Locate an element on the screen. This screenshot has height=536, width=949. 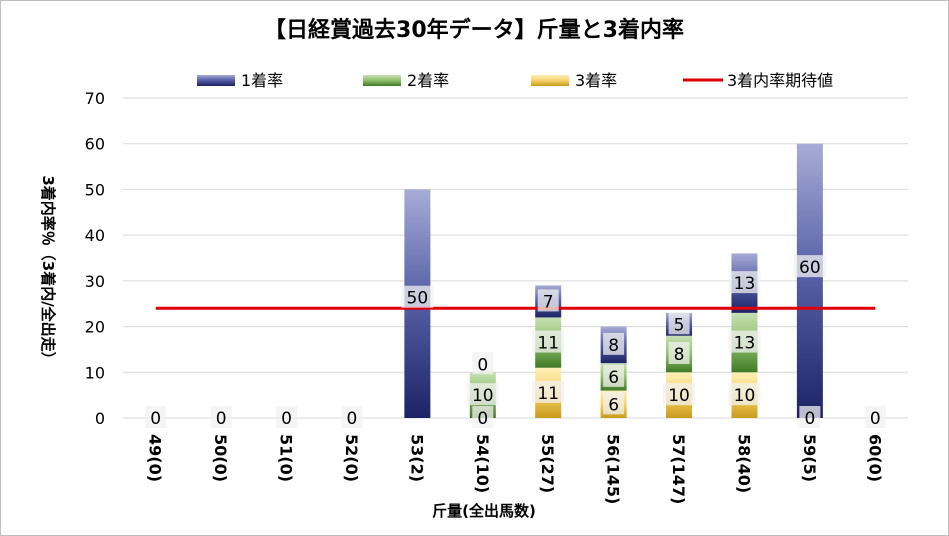
x-tick-label: 49(0) is located at coordinates (155, 458).